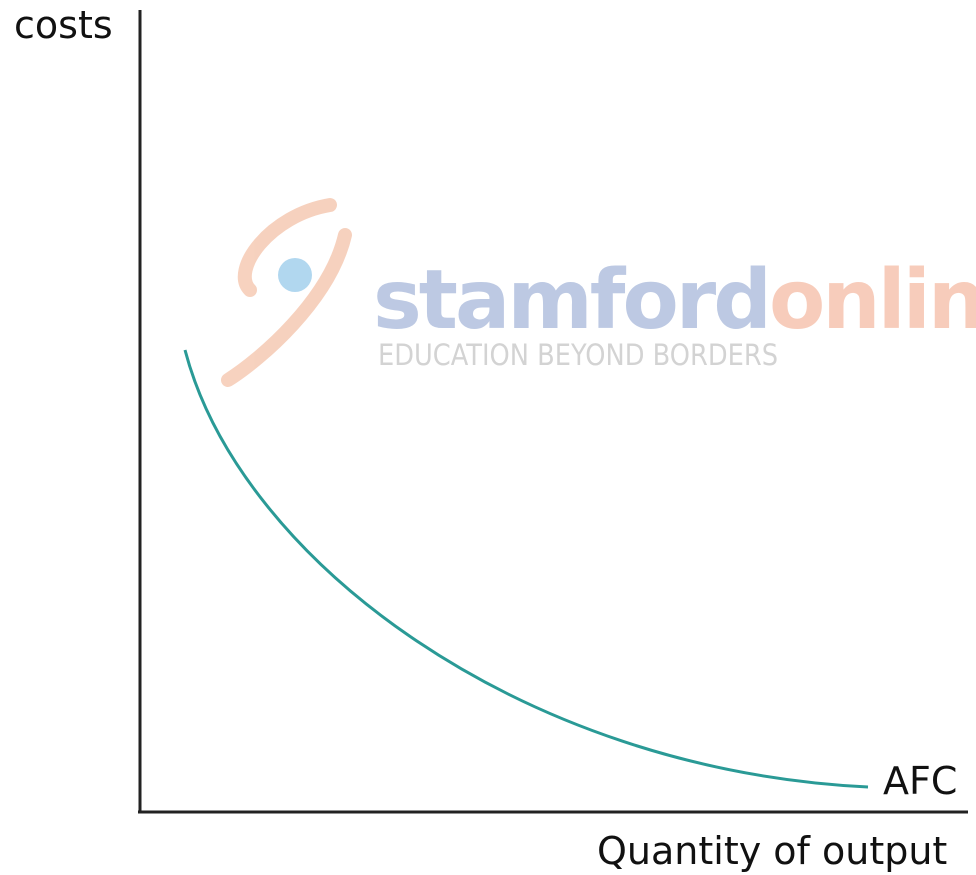  Describe the element at coordinates (920, 781) in the screenshot. I see `curve-label: AFC` at that location.